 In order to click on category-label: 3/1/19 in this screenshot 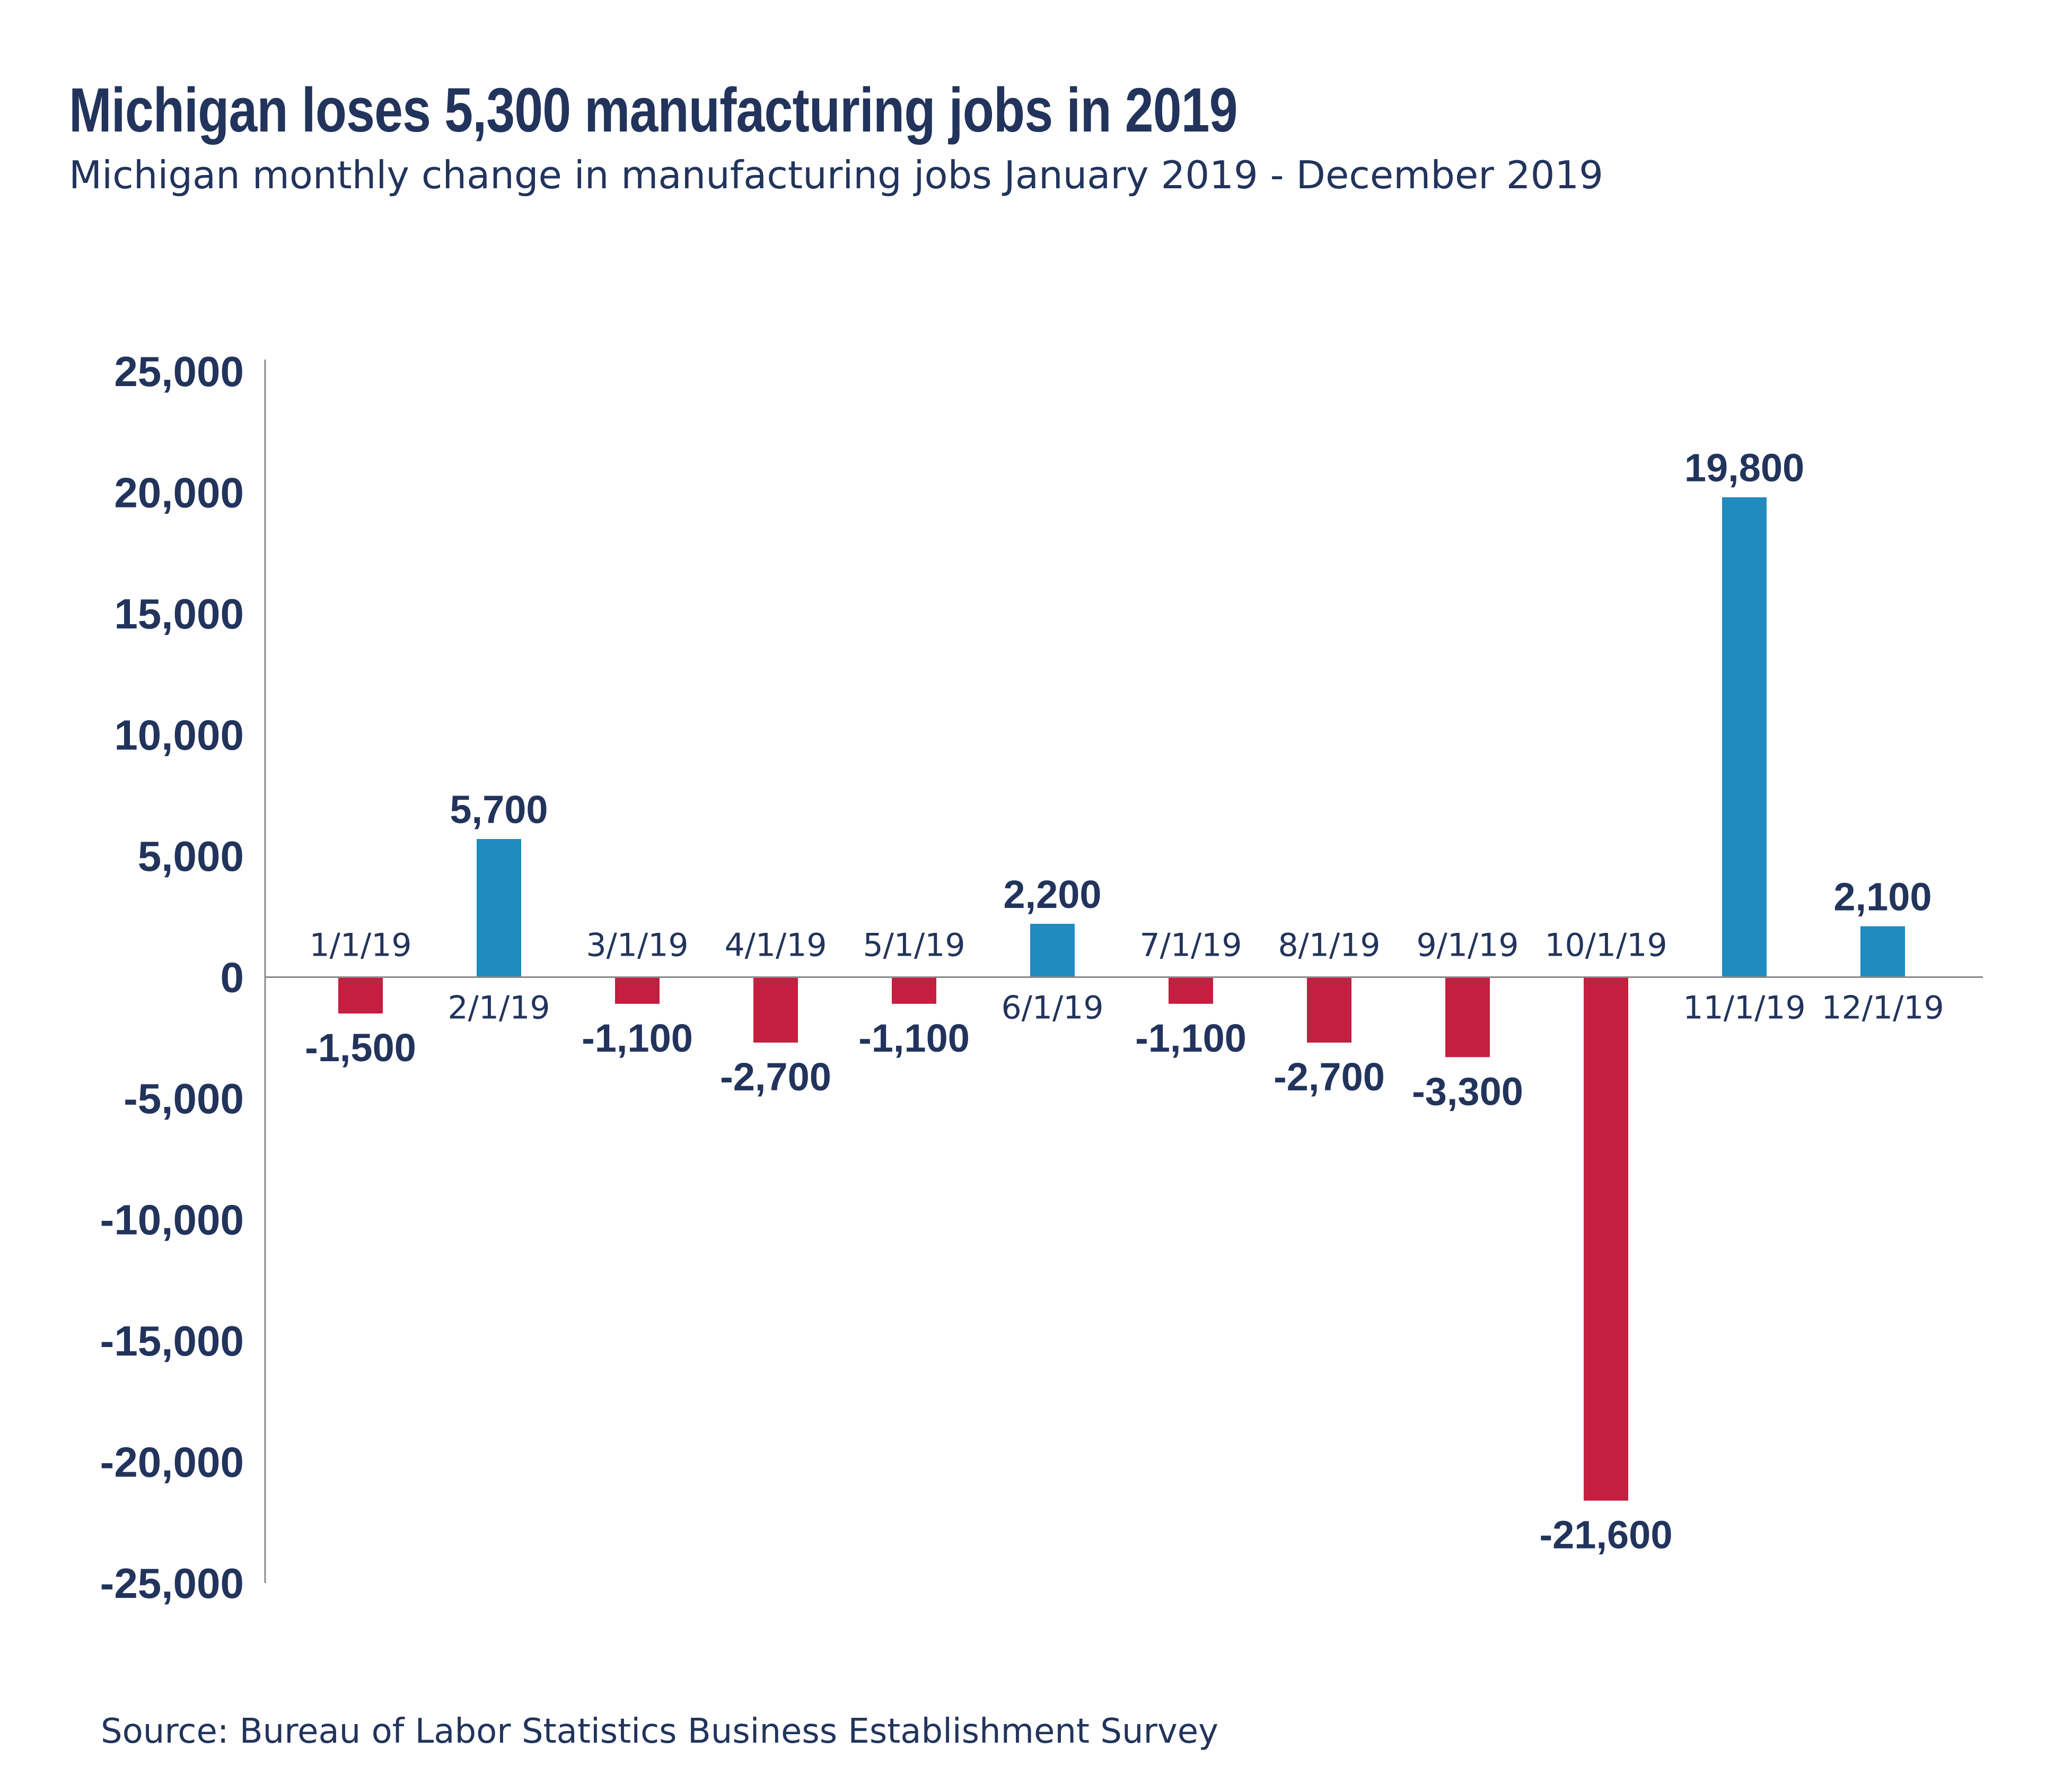, I will do `click(637, 945)`.